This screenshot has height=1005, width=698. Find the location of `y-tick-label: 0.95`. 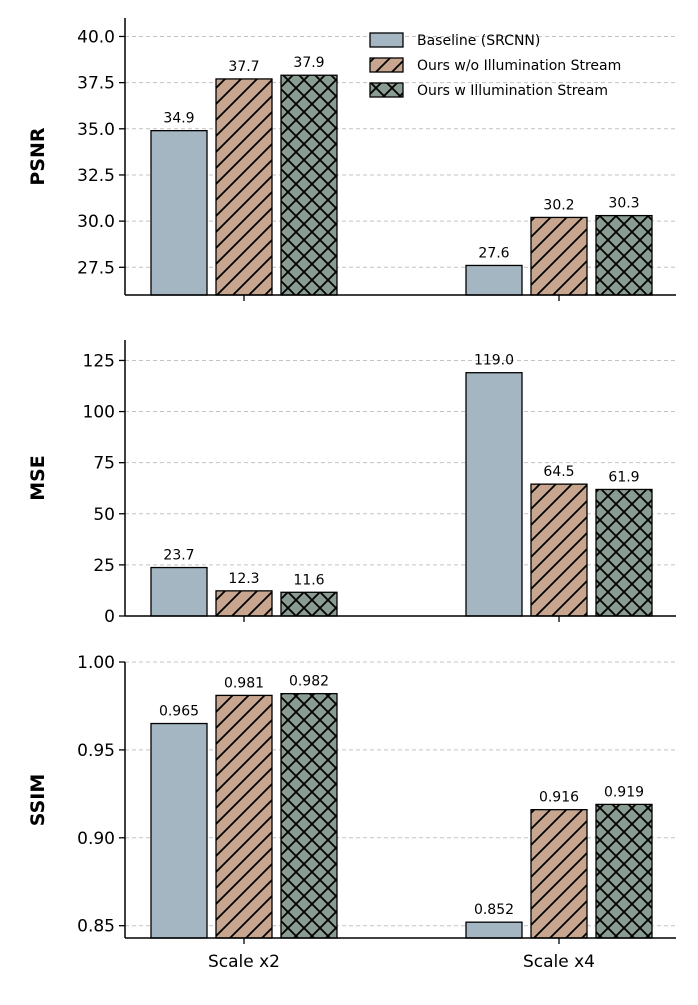

y-tick-label: 0.95 is located at coordinates (96, 751).